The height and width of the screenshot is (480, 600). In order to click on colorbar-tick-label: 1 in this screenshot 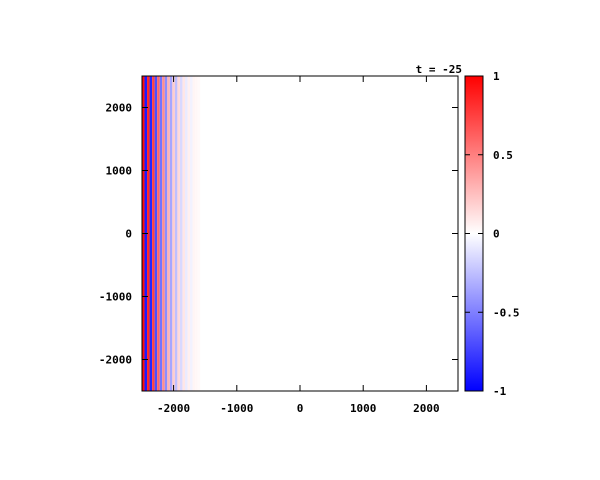, I will do `click(496, 76)`.